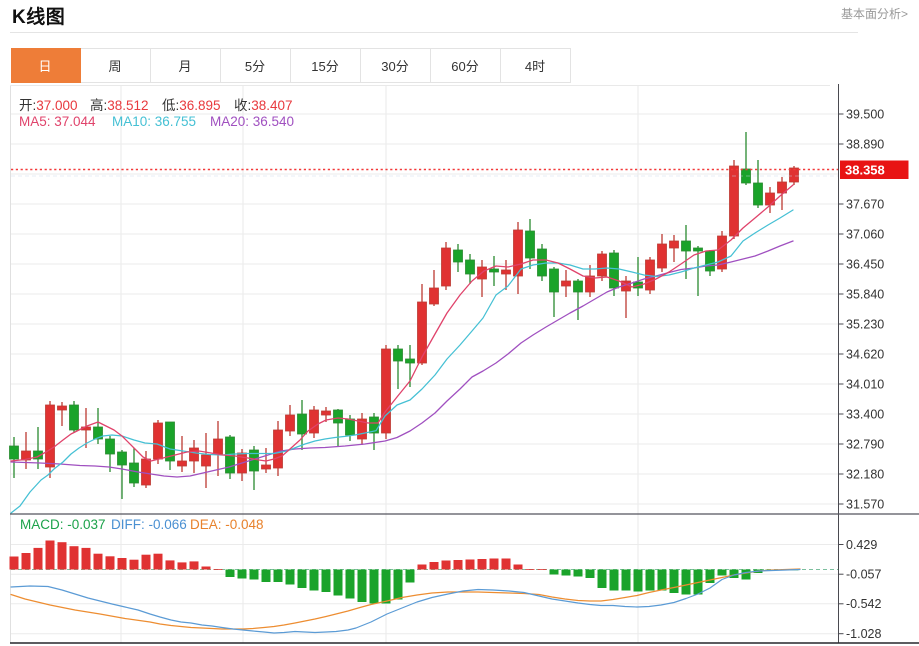 The height and width of the screenshot is (646, 919). What do you see at coordinates (865, 170) in the screenshot?
I see `svg-text: 38.358` at bounding box center [865, 170].